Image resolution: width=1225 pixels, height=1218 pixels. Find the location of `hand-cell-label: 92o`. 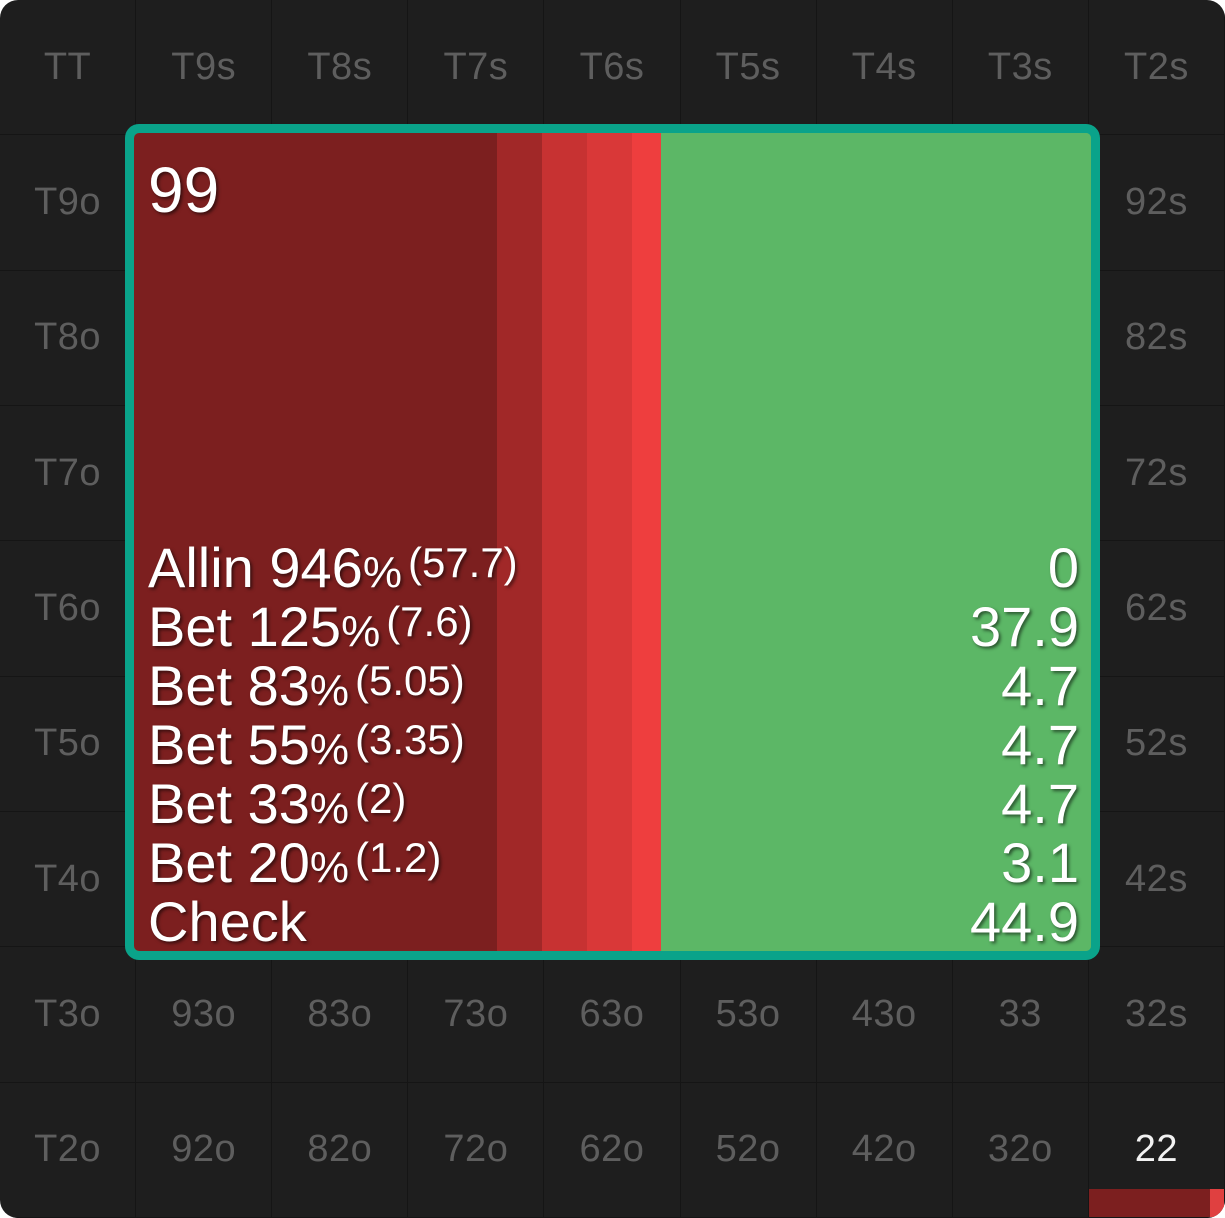

hand-cell-label: 92o is located at coordinates (204, 1149).